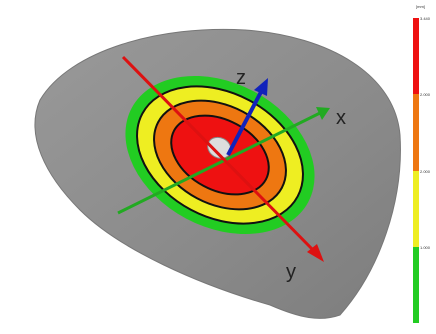  Describe the element at coordinates (291, 272) in the screenshot. I see `y-axis-label: y` at that location.